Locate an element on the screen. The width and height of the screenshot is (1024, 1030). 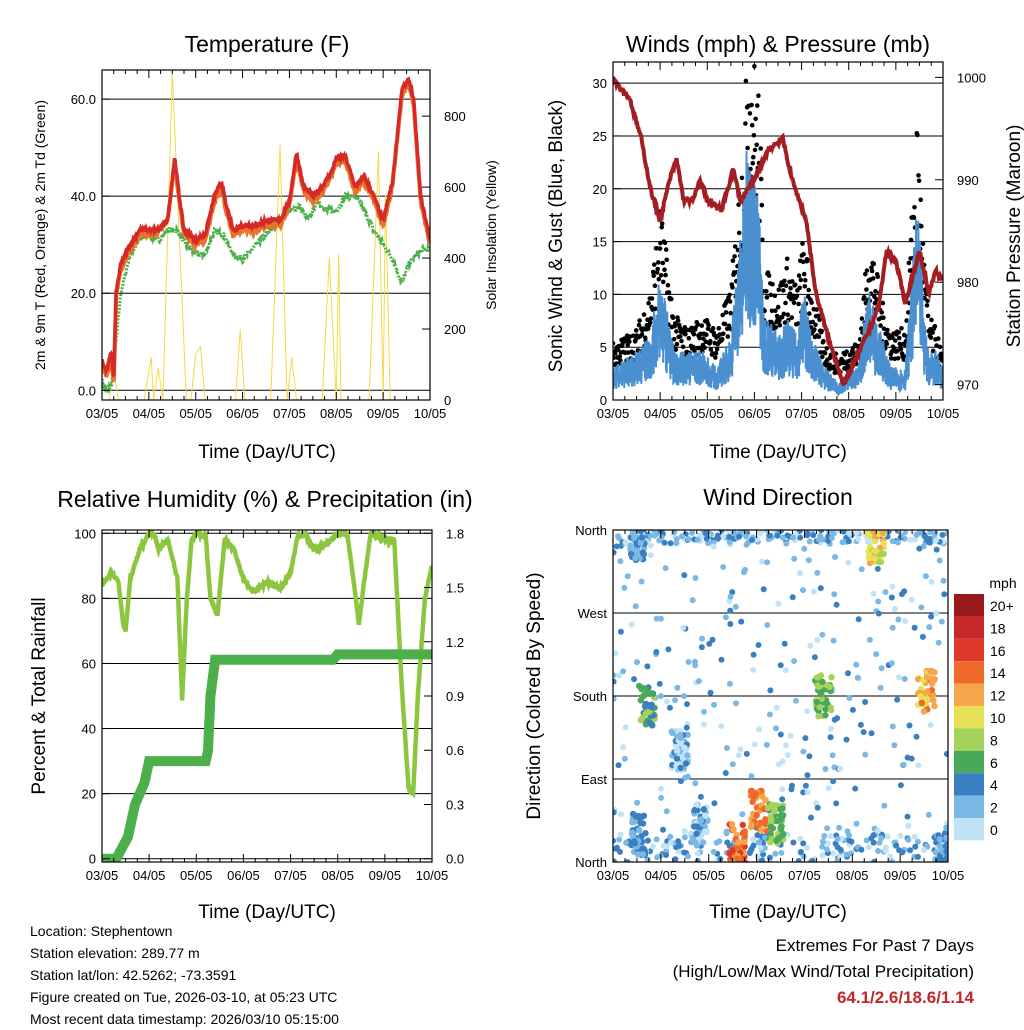
y2-tick-label: 1.2 is located at coordinates (455, 642).